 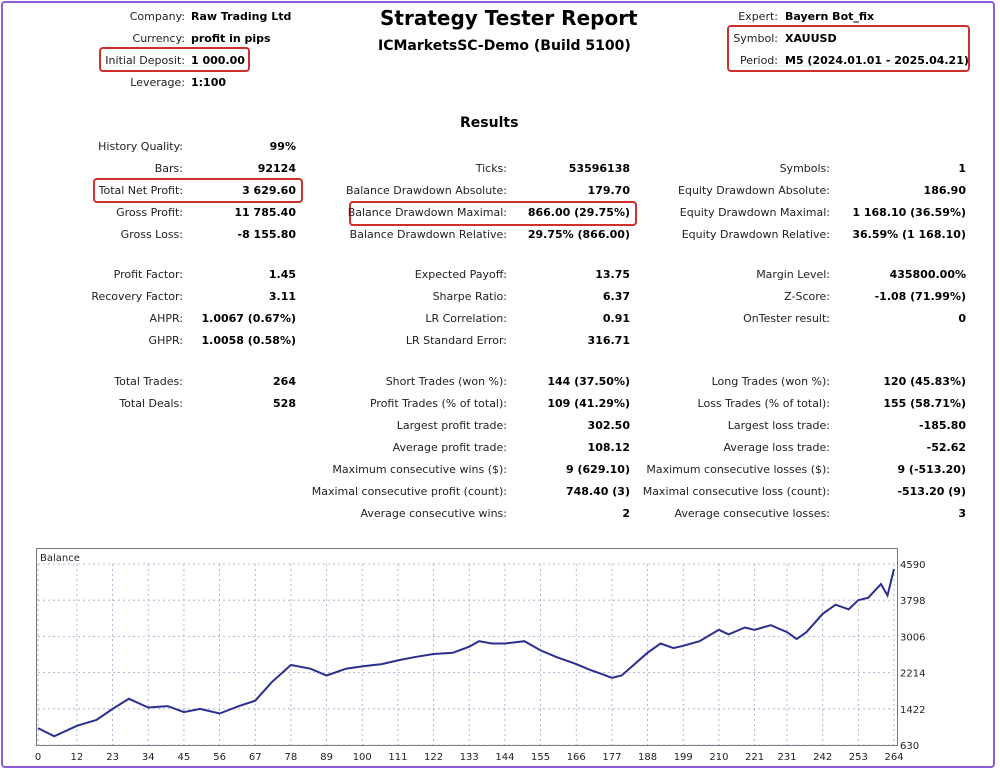 What do you see at coordinates (608, 425) in the screenshot?
I see `stat-value: 302.50` at bounding box center [608, 425].